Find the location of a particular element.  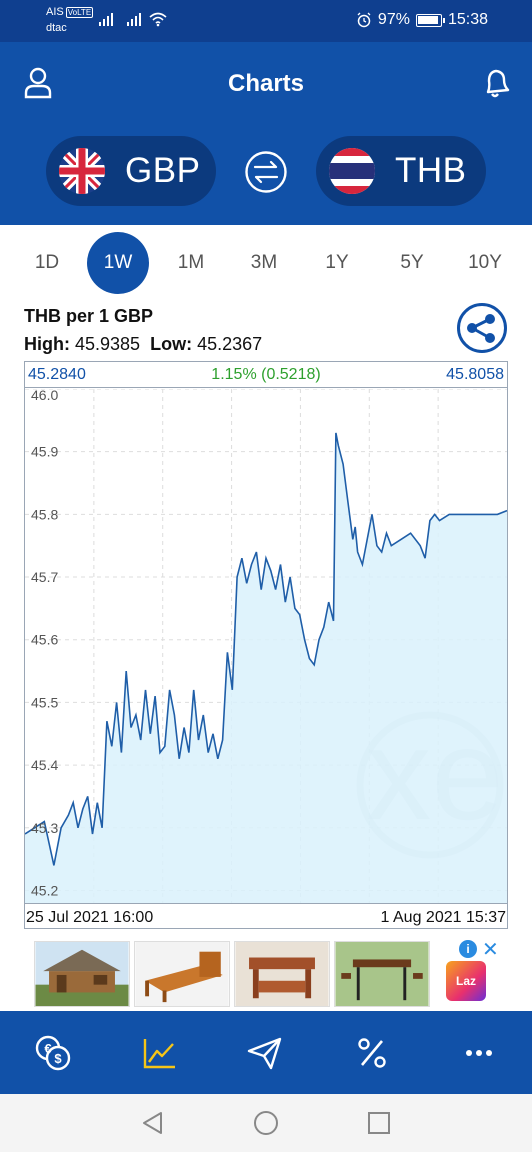

ad-banner: i ✕ Laz is located at coordinates (266, 974).